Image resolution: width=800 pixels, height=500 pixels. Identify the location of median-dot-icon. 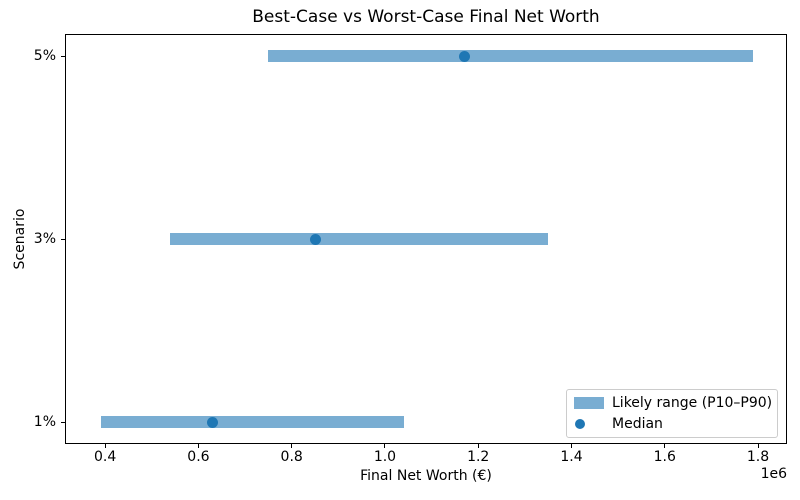
(580, 423).